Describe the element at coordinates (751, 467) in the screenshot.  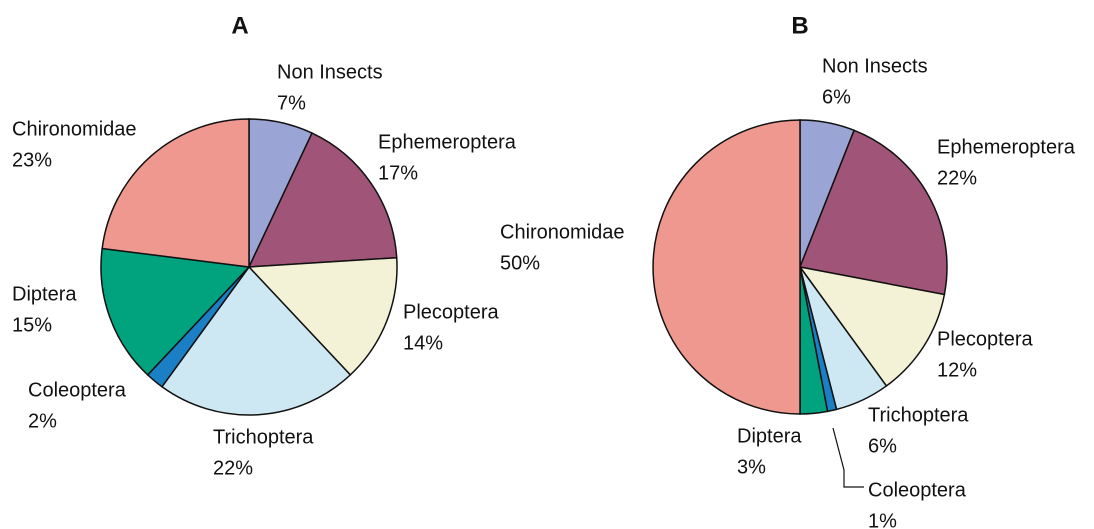
I see `slice-value-label: 3%` at that location.